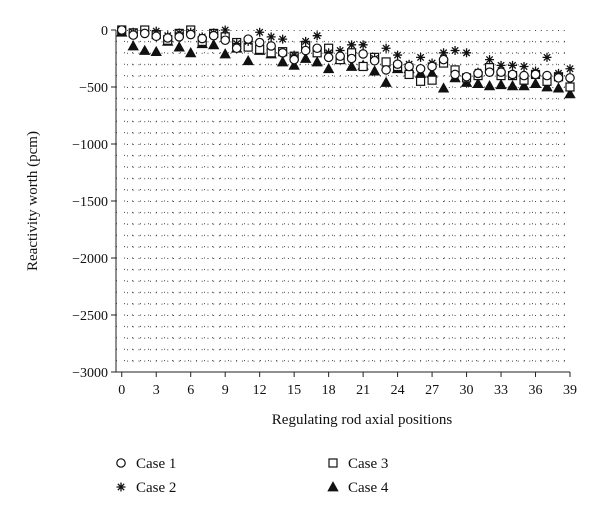 The width and height of the screenshot is (600, 520). What do you see at coordinates (432, 390) in the screenshot?
I see `x-tick-label: 27` at bounding box center [432, 390].